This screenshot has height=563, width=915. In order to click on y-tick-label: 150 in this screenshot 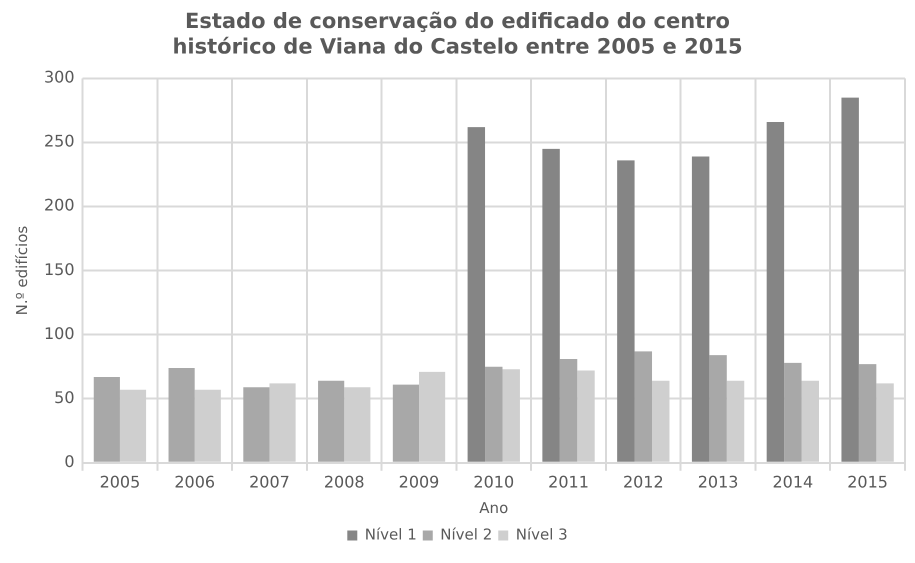, I will do `click(59, 269)`.